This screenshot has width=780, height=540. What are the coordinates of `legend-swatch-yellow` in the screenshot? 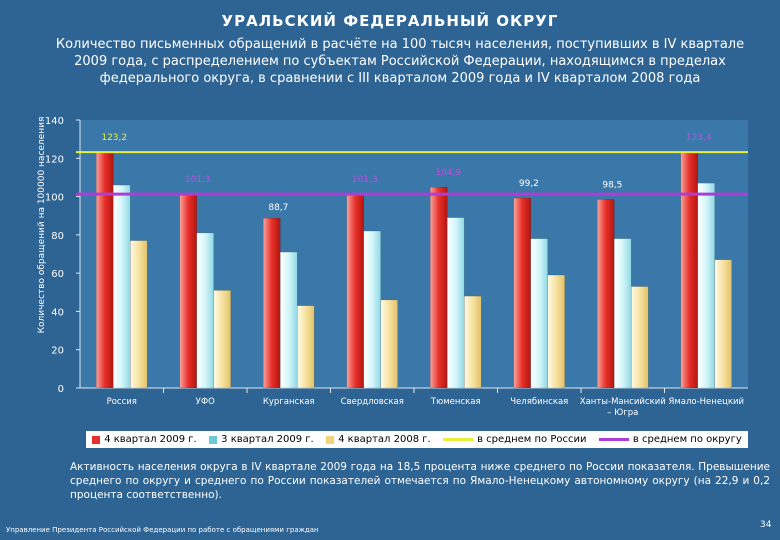 It's located at (330, 439).